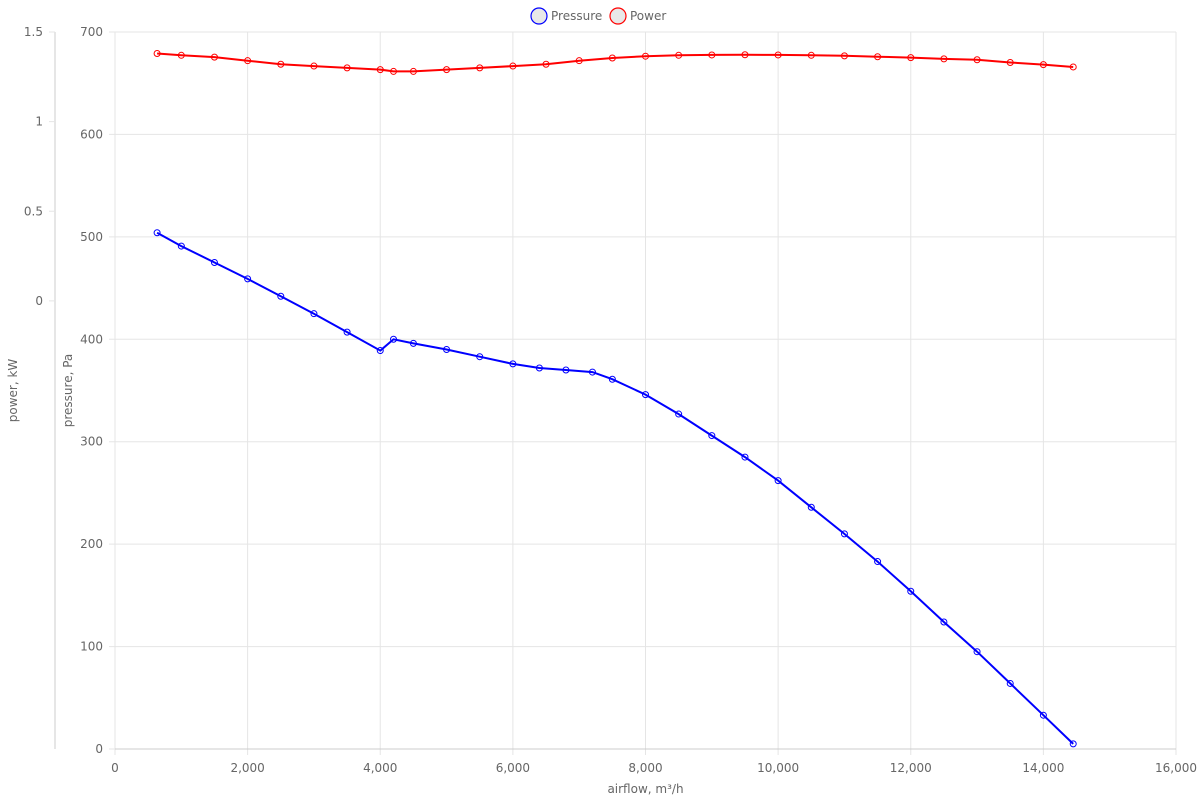  I want to click on pressure-tick-label: 200, so click(91, 544).